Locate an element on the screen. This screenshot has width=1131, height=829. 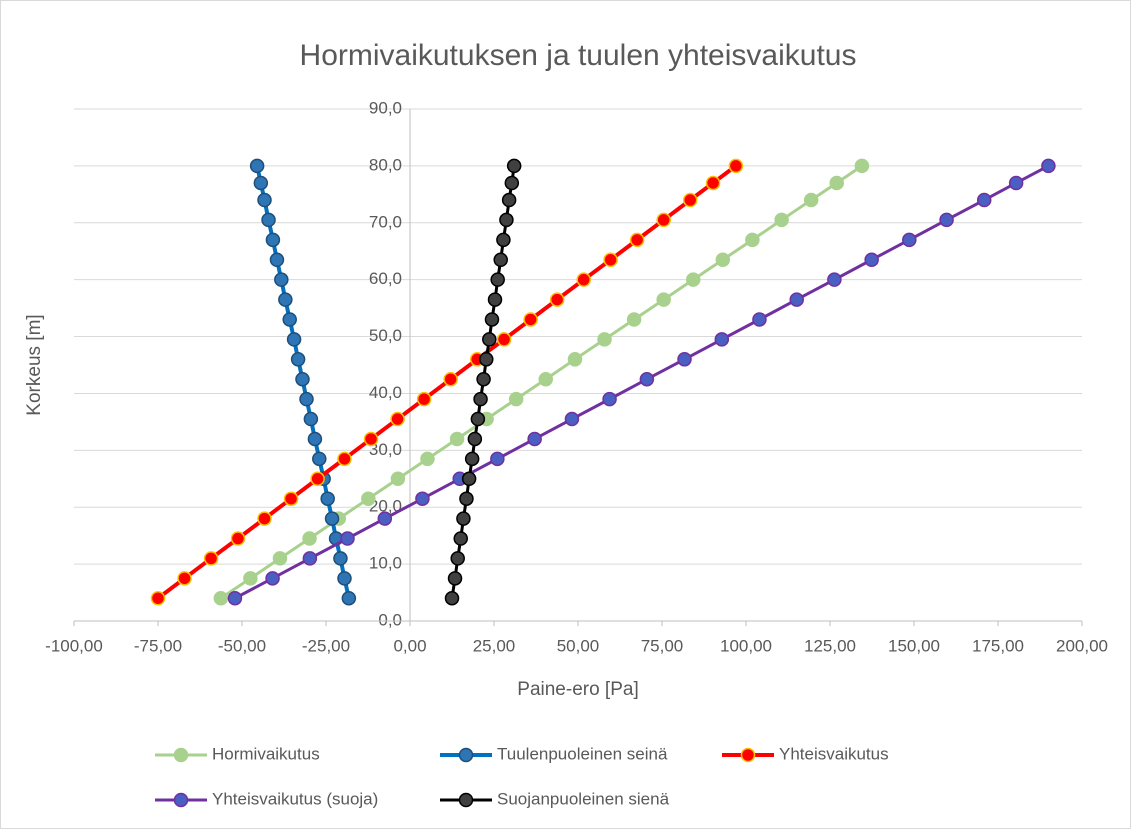
y-tick-label: 90,0 is located at coordinates (385, 107).